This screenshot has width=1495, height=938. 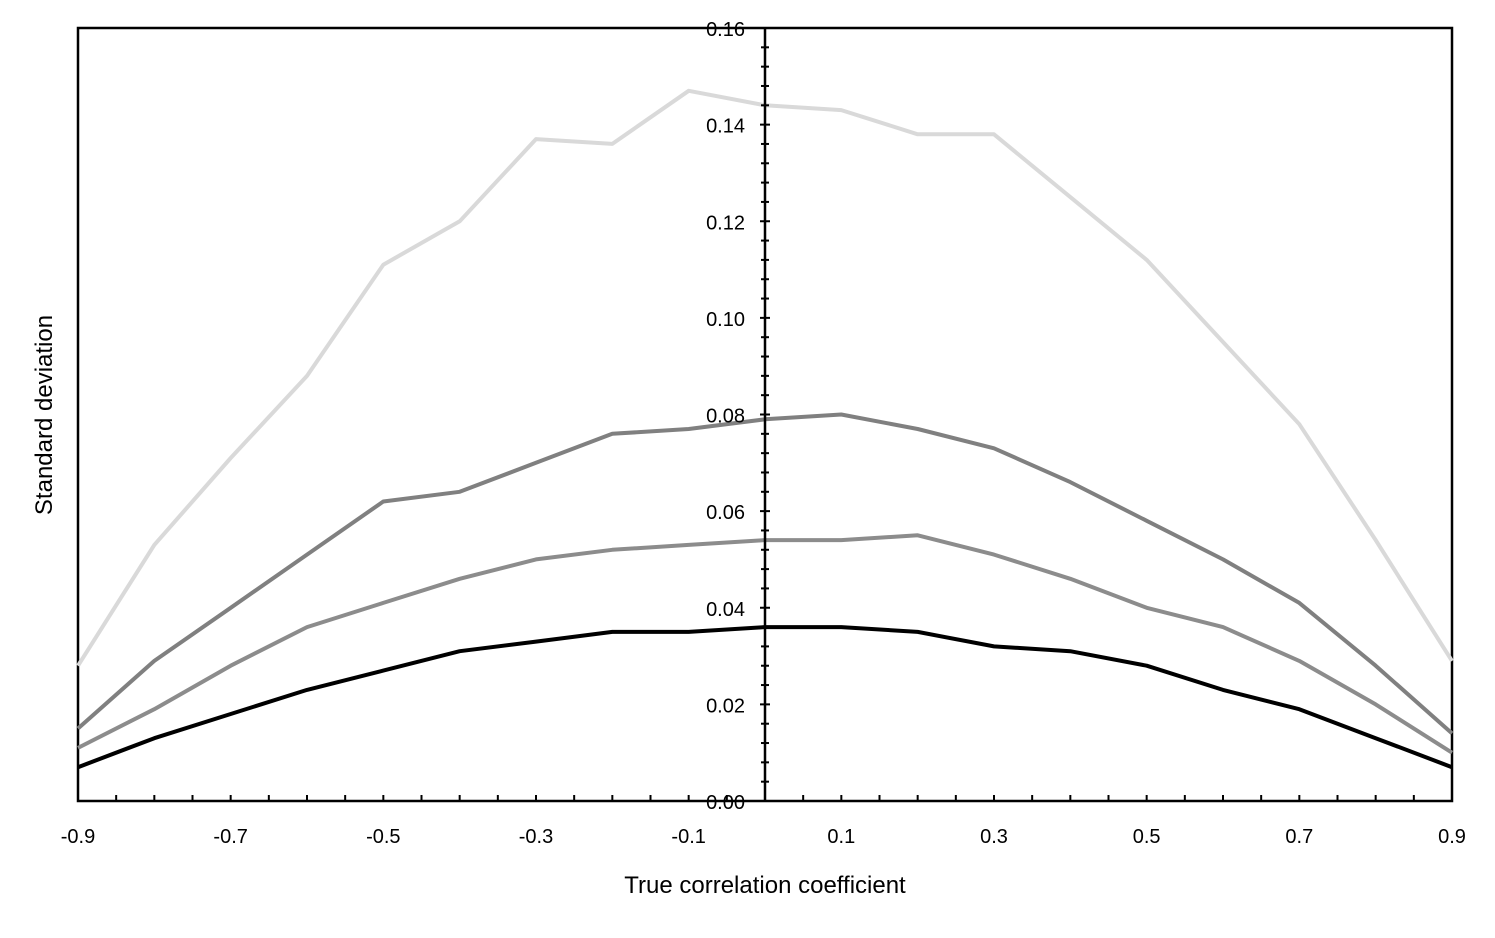 What do you see at coordinates (536, 837) in the screenshot?
I see `x-tick-label: -0.3` at bounding box center [536, 837].